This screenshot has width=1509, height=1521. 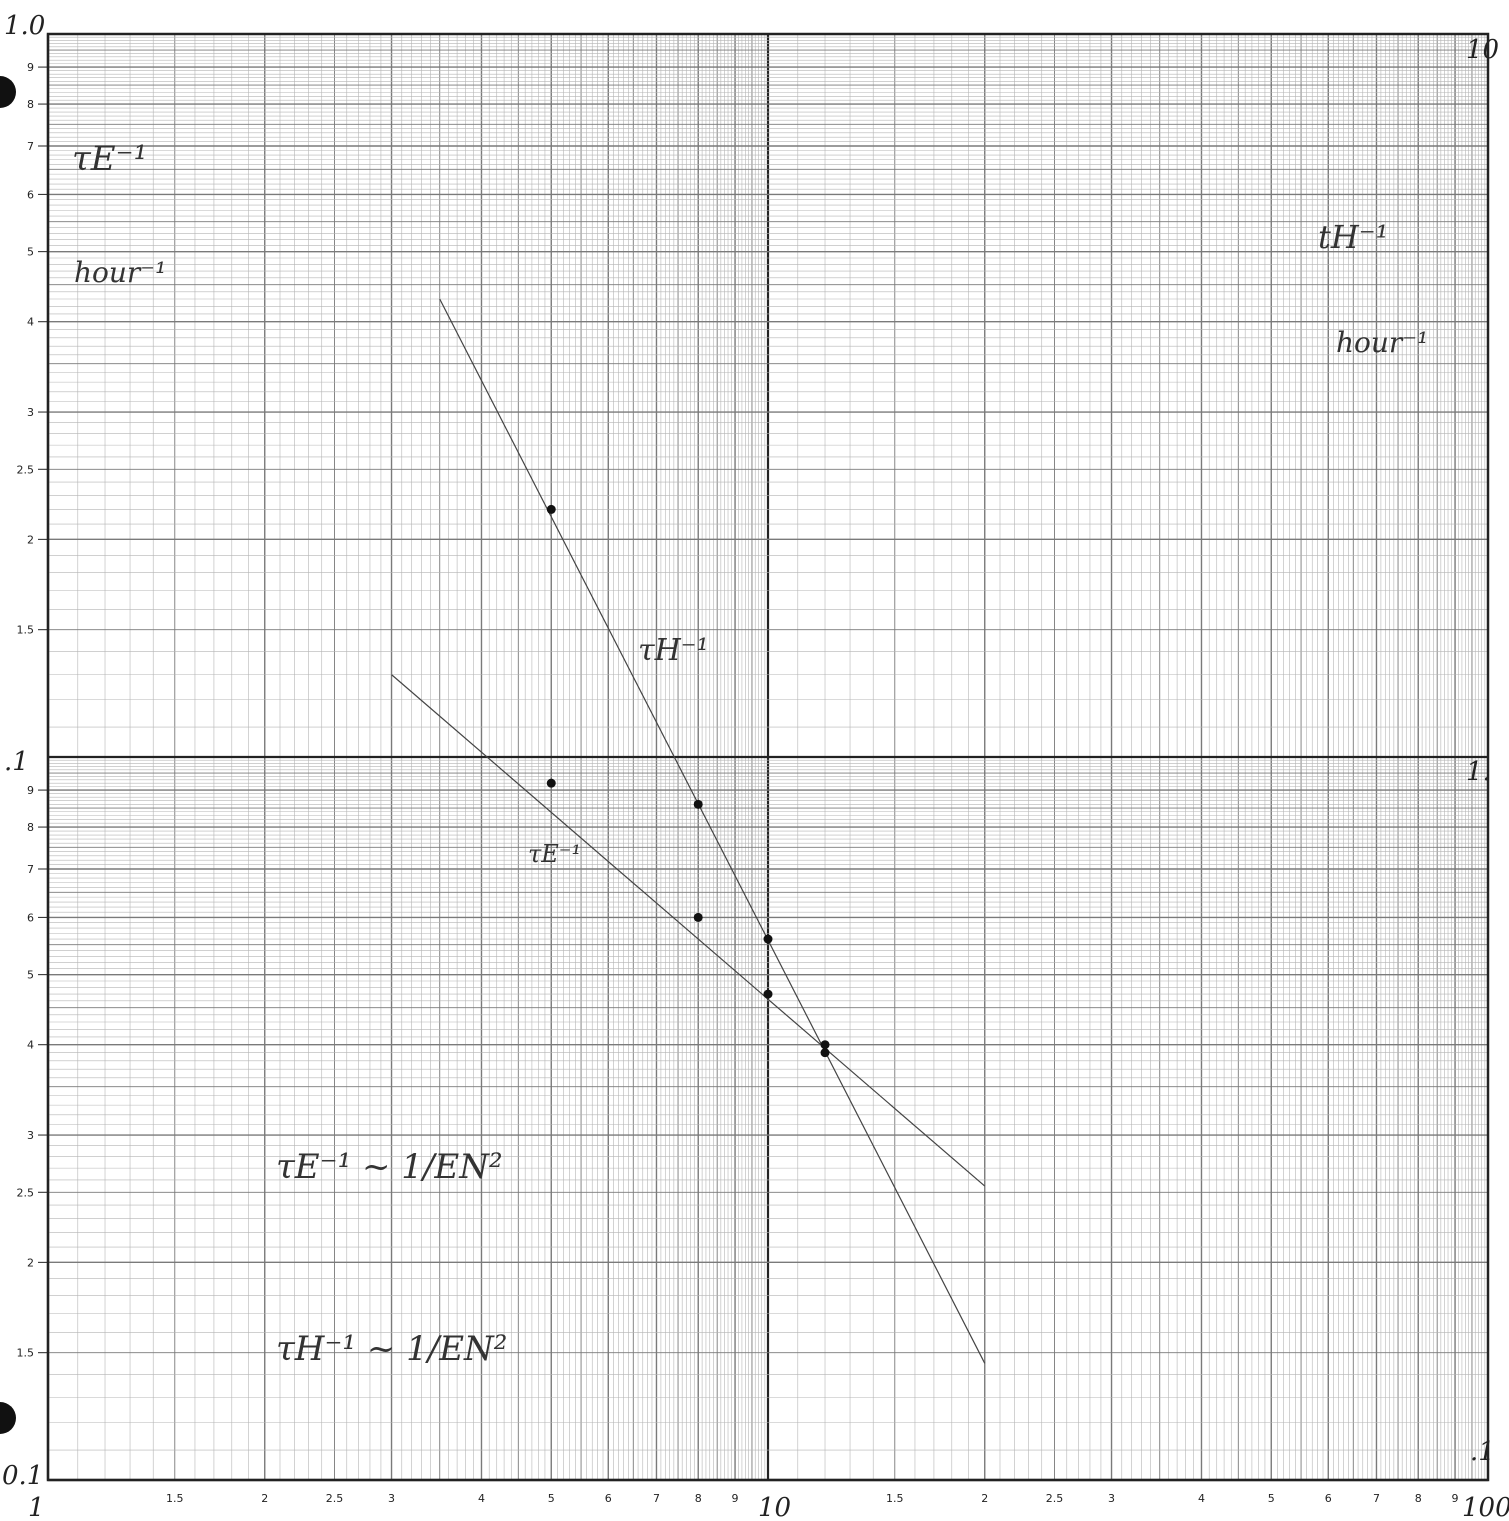 I want to click on y-tick-labels: 9 8 7 6 5 4 3 2.5 2 1.5 9 8 7 6 5 4 3 2.5 2 1.5, so click(x=32, y=710).